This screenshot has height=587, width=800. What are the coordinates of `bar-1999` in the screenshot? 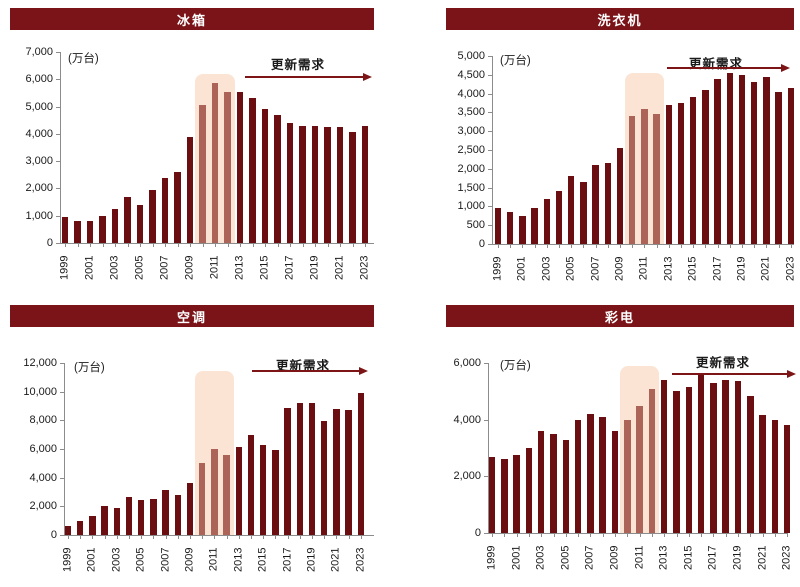 It's located at (65, 230).